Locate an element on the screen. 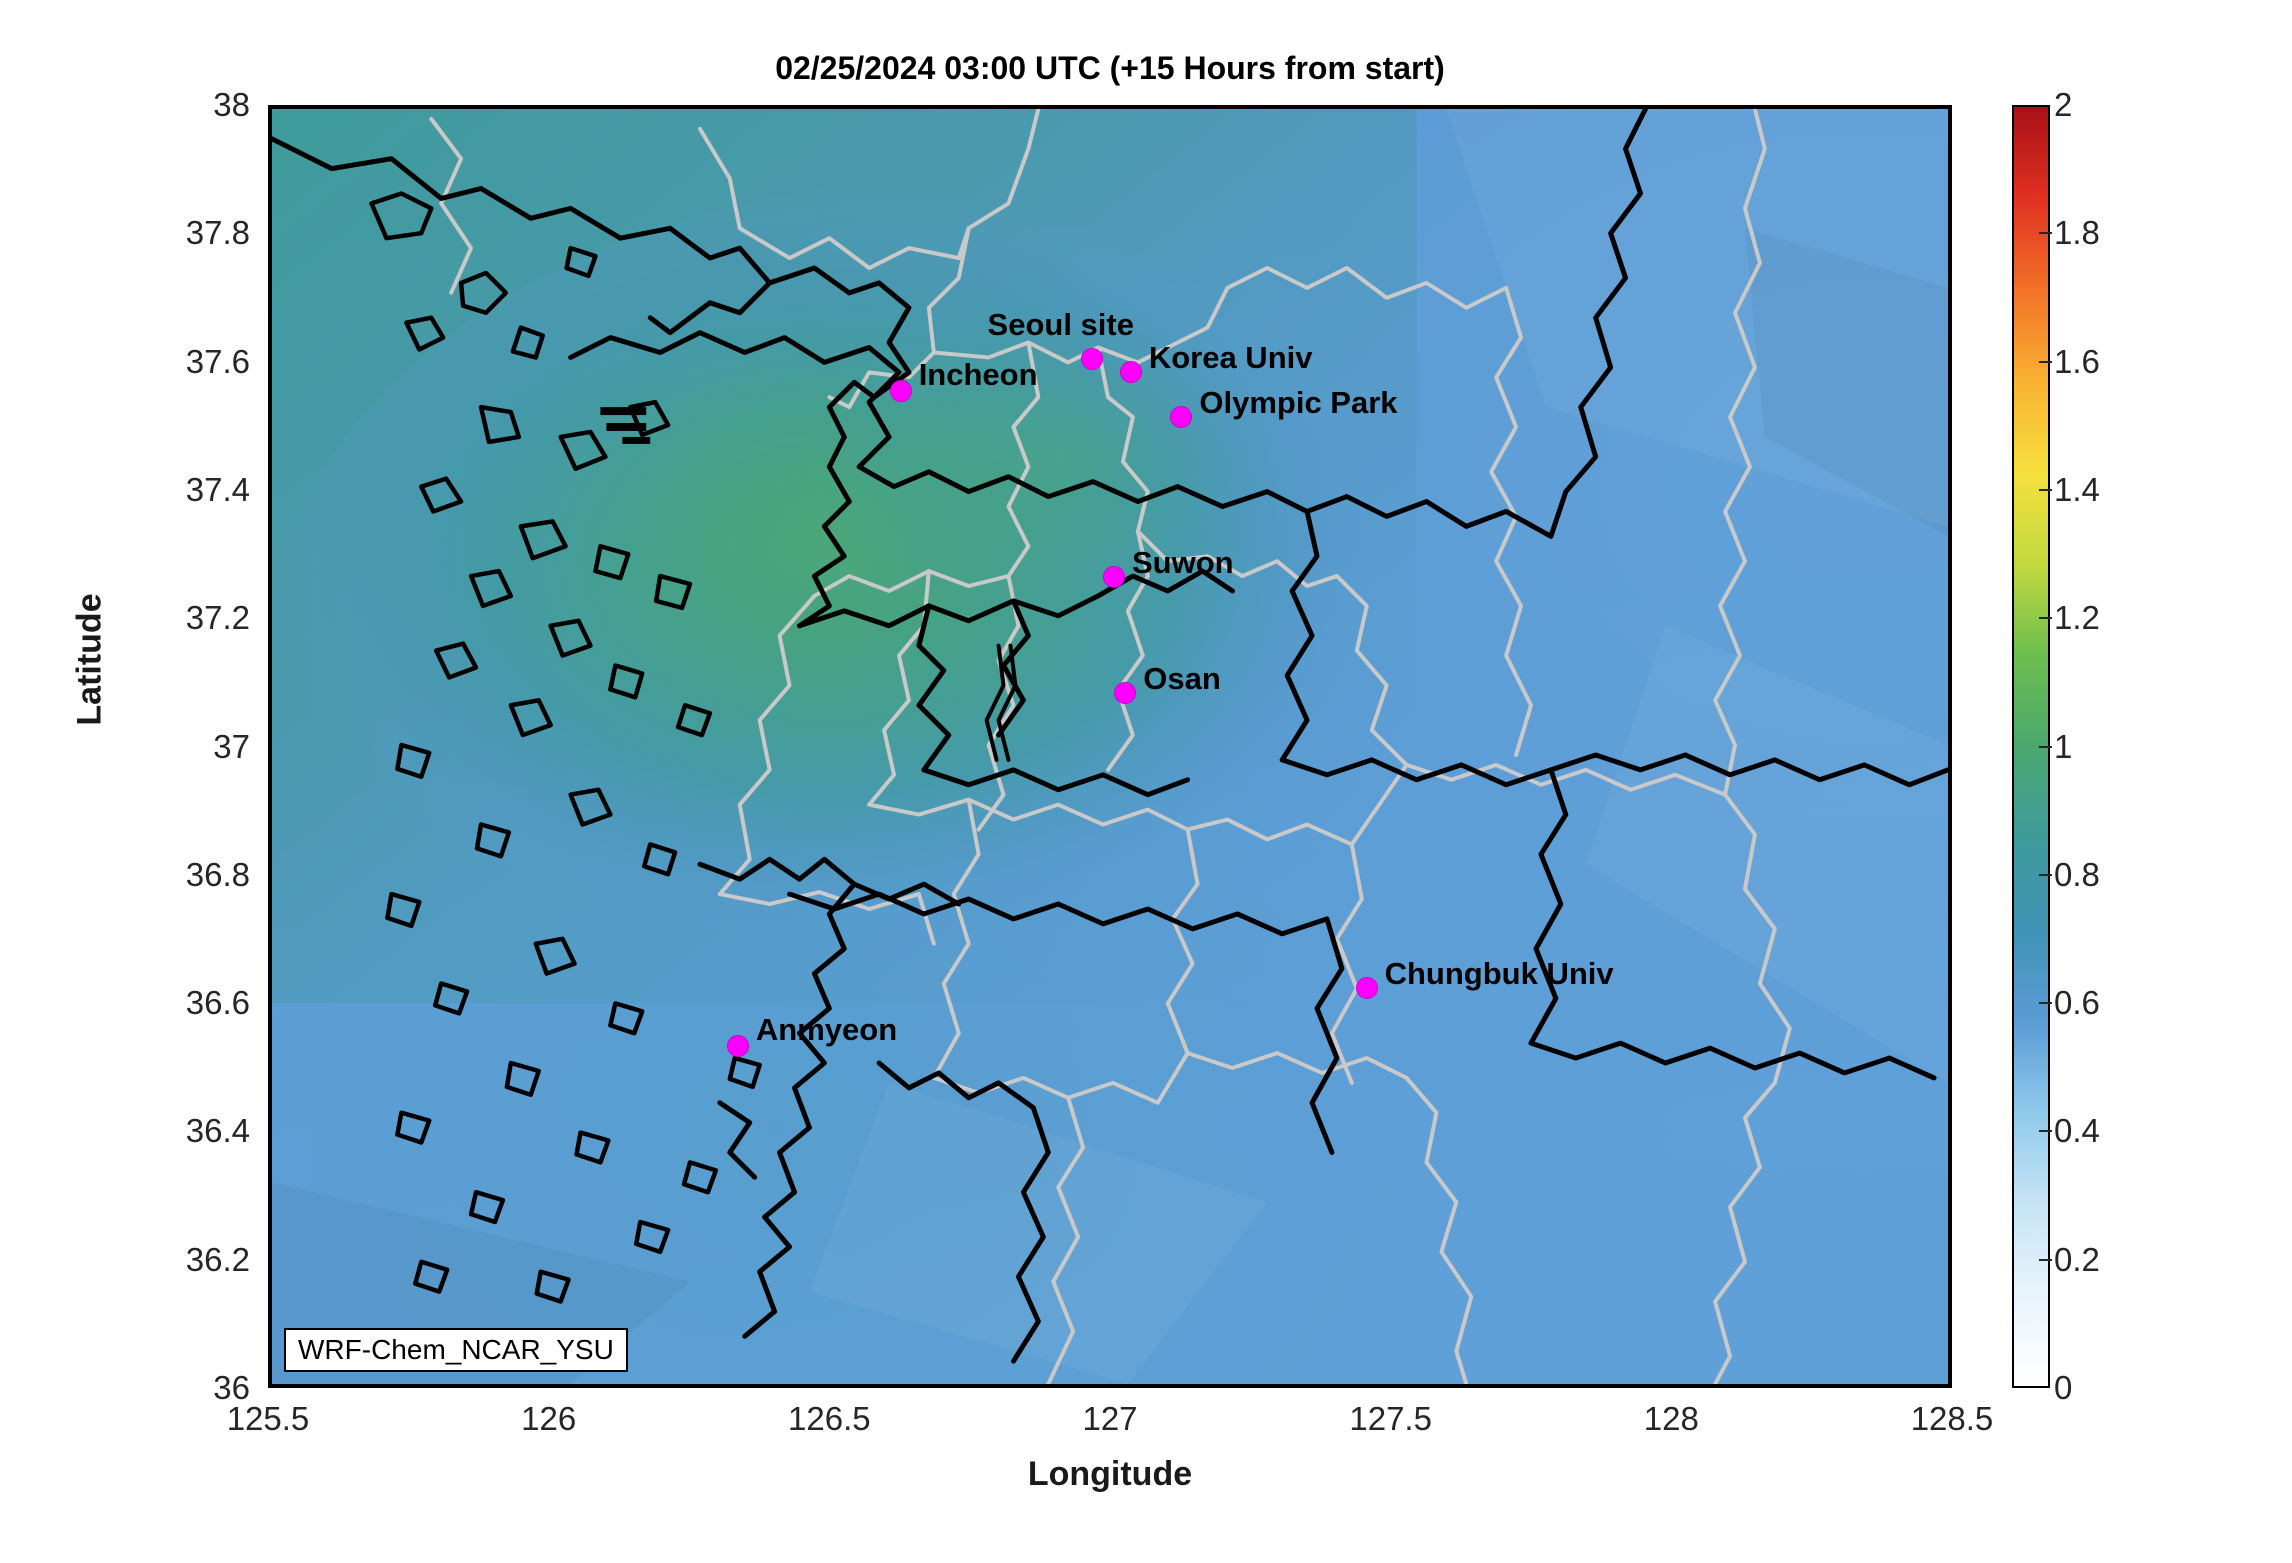 The height and width of the screenshot is (1563, 2292). colorbar-tick-label: 1 is located at coordinates (2063, 746).